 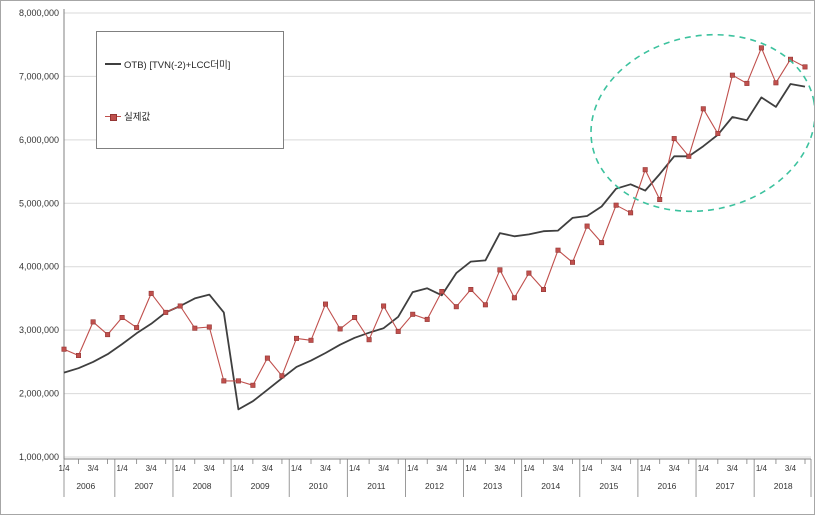 I want to click on legend-item-model: OTB) [TVN(-2)+LCC더미], so click(x=190, y=64).